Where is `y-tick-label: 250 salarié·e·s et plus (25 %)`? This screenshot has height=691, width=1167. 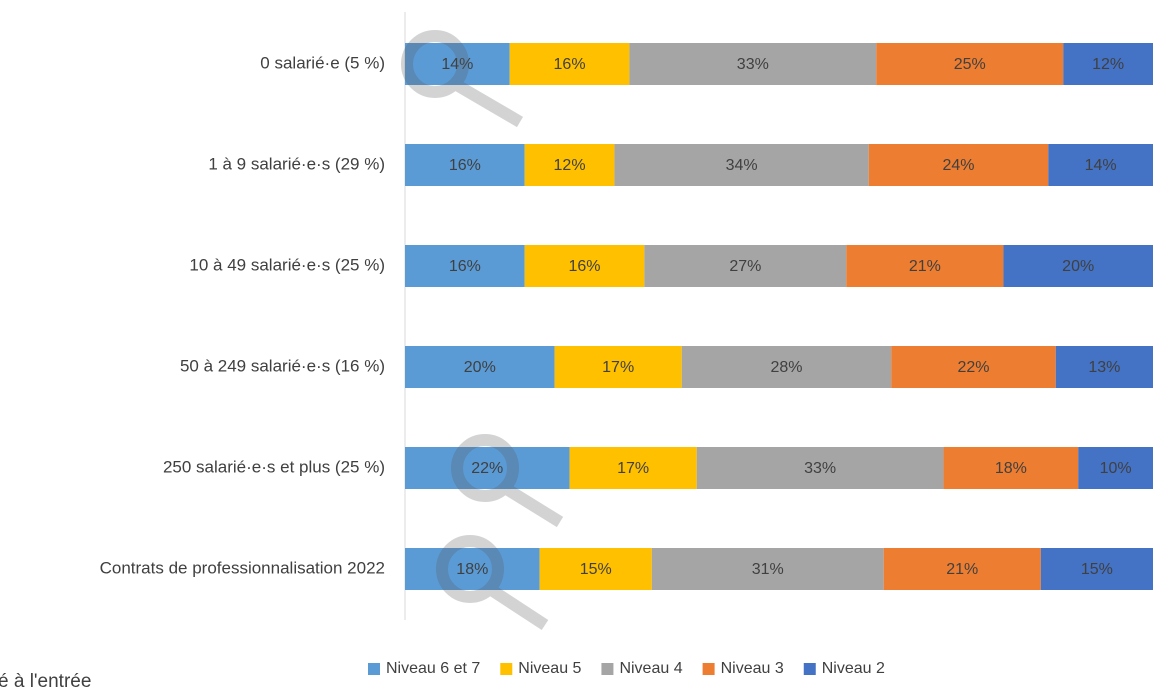
y-tick-label: 250 salarié·e·s et plus (25 %) is located at coordinates (274, 466).